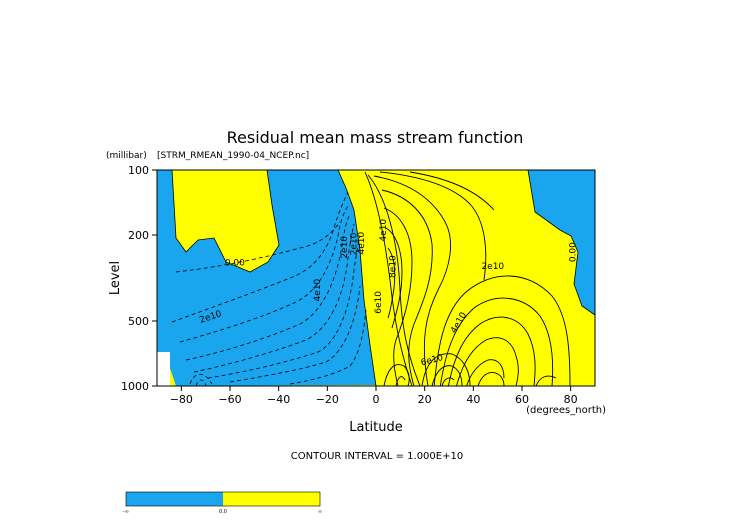  What do you see at coordinates (135, 386) in the screenshot?
I see `y-tick-label: 1000` at bounding box center [135, 386].